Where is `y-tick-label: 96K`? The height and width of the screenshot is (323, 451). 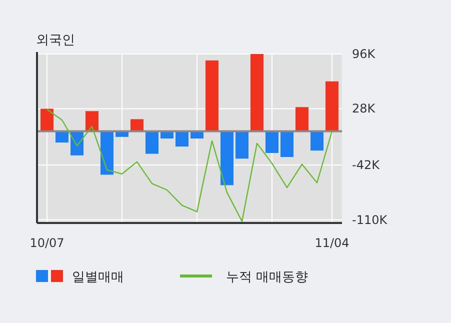
y-tick-label: 96K is located at coordinates (364, 54).